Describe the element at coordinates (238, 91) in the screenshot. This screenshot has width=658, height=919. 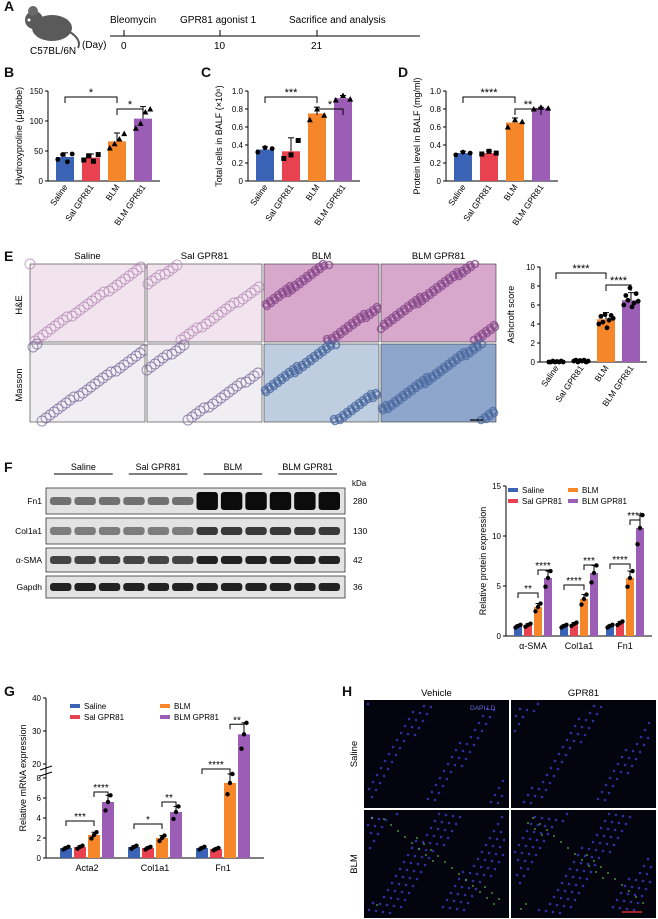
I see `y-tick-label: 1.0` at that location.